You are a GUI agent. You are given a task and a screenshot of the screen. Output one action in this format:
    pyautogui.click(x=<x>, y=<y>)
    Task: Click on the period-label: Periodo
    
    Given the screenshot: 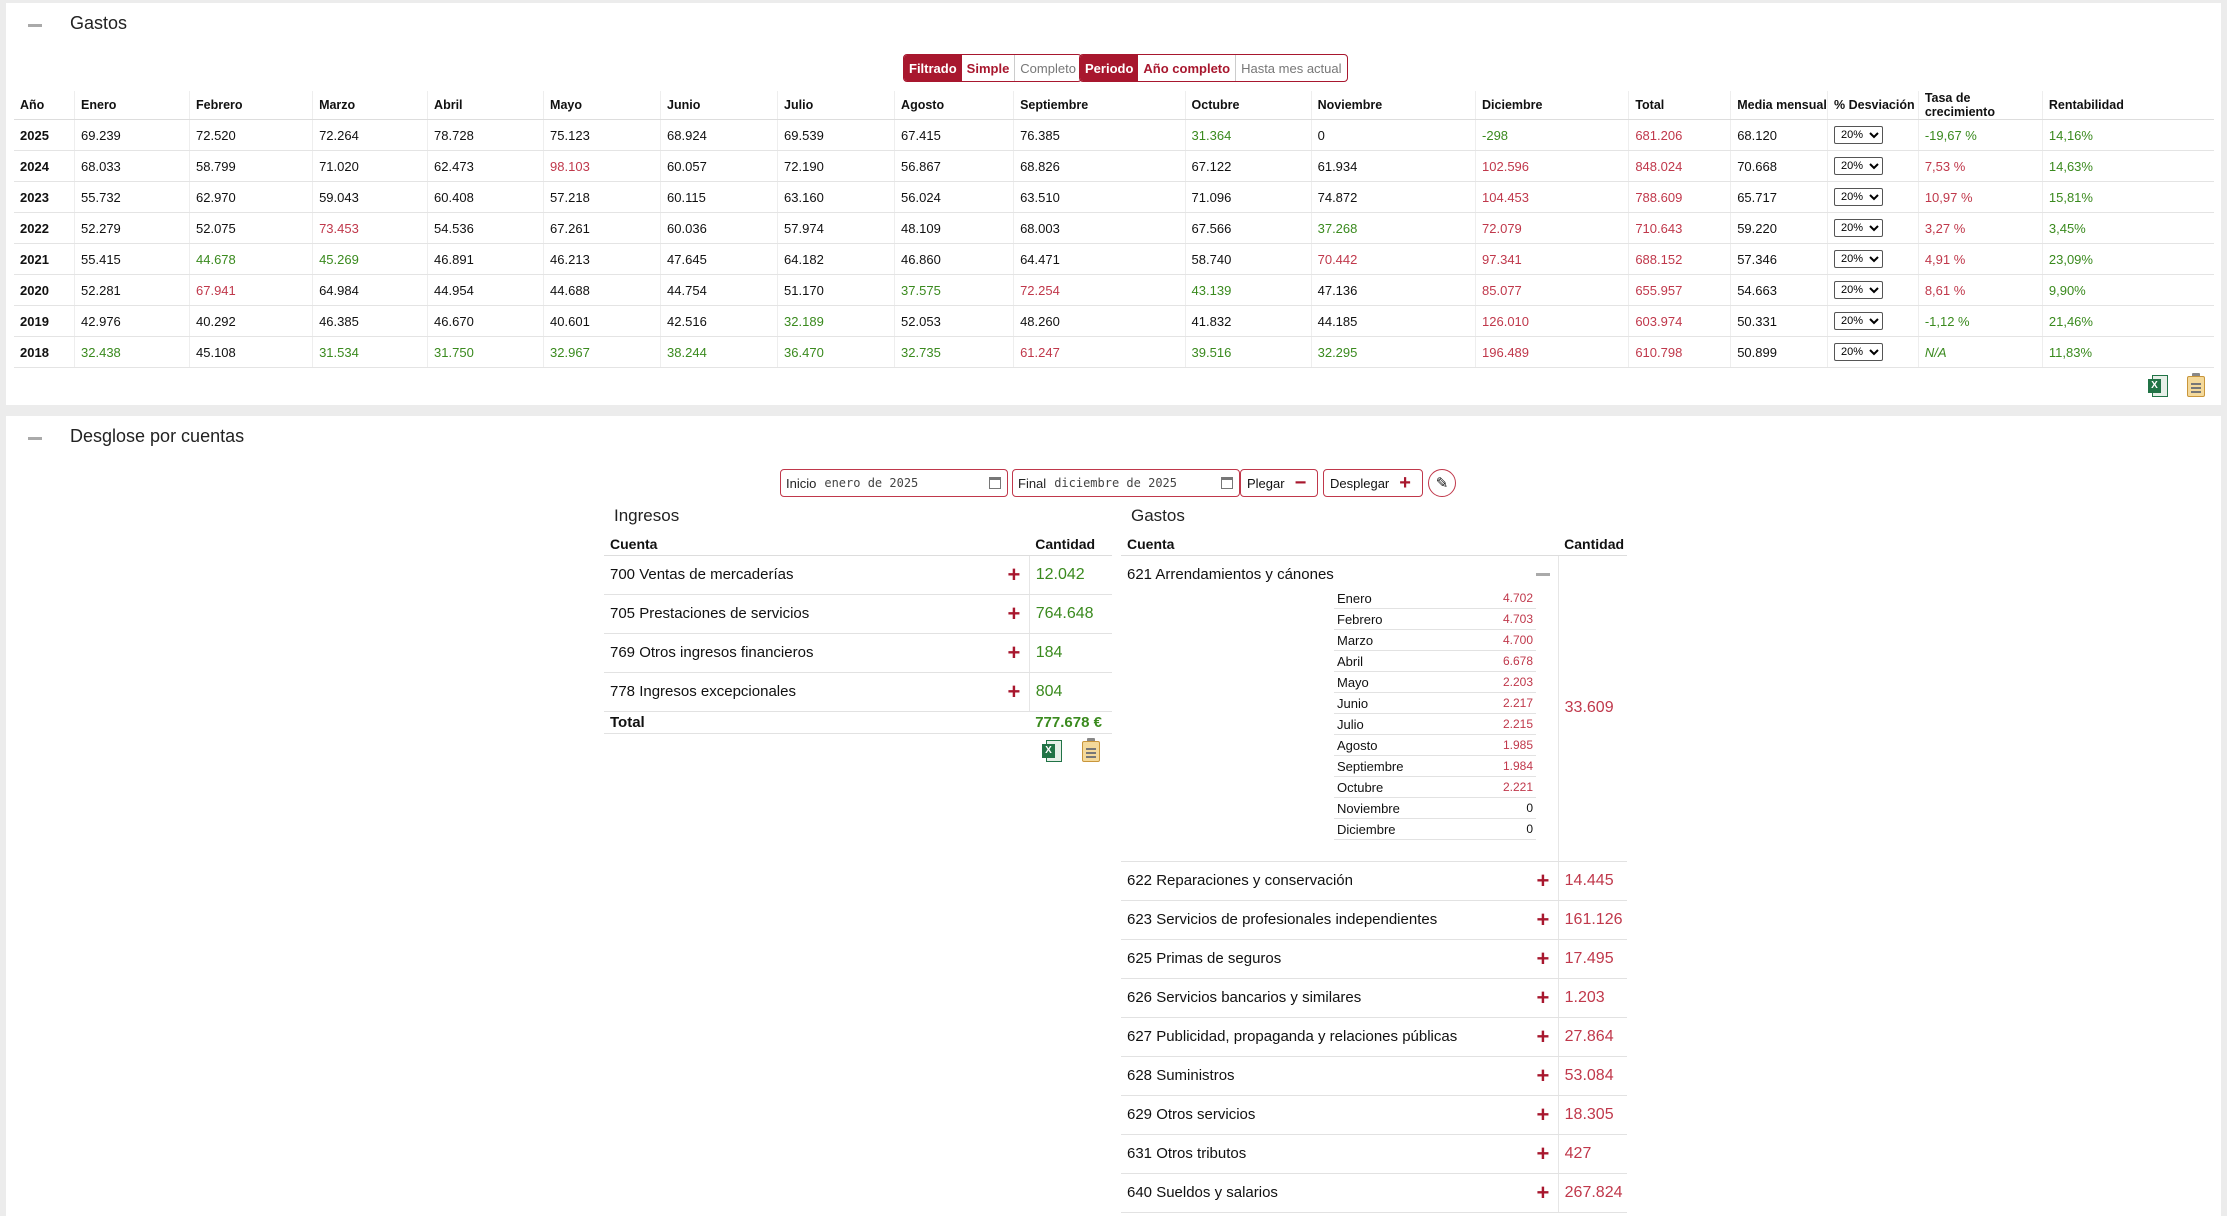 What is the action you would take?
    pyautogui.click(x=1109, y=68)
    